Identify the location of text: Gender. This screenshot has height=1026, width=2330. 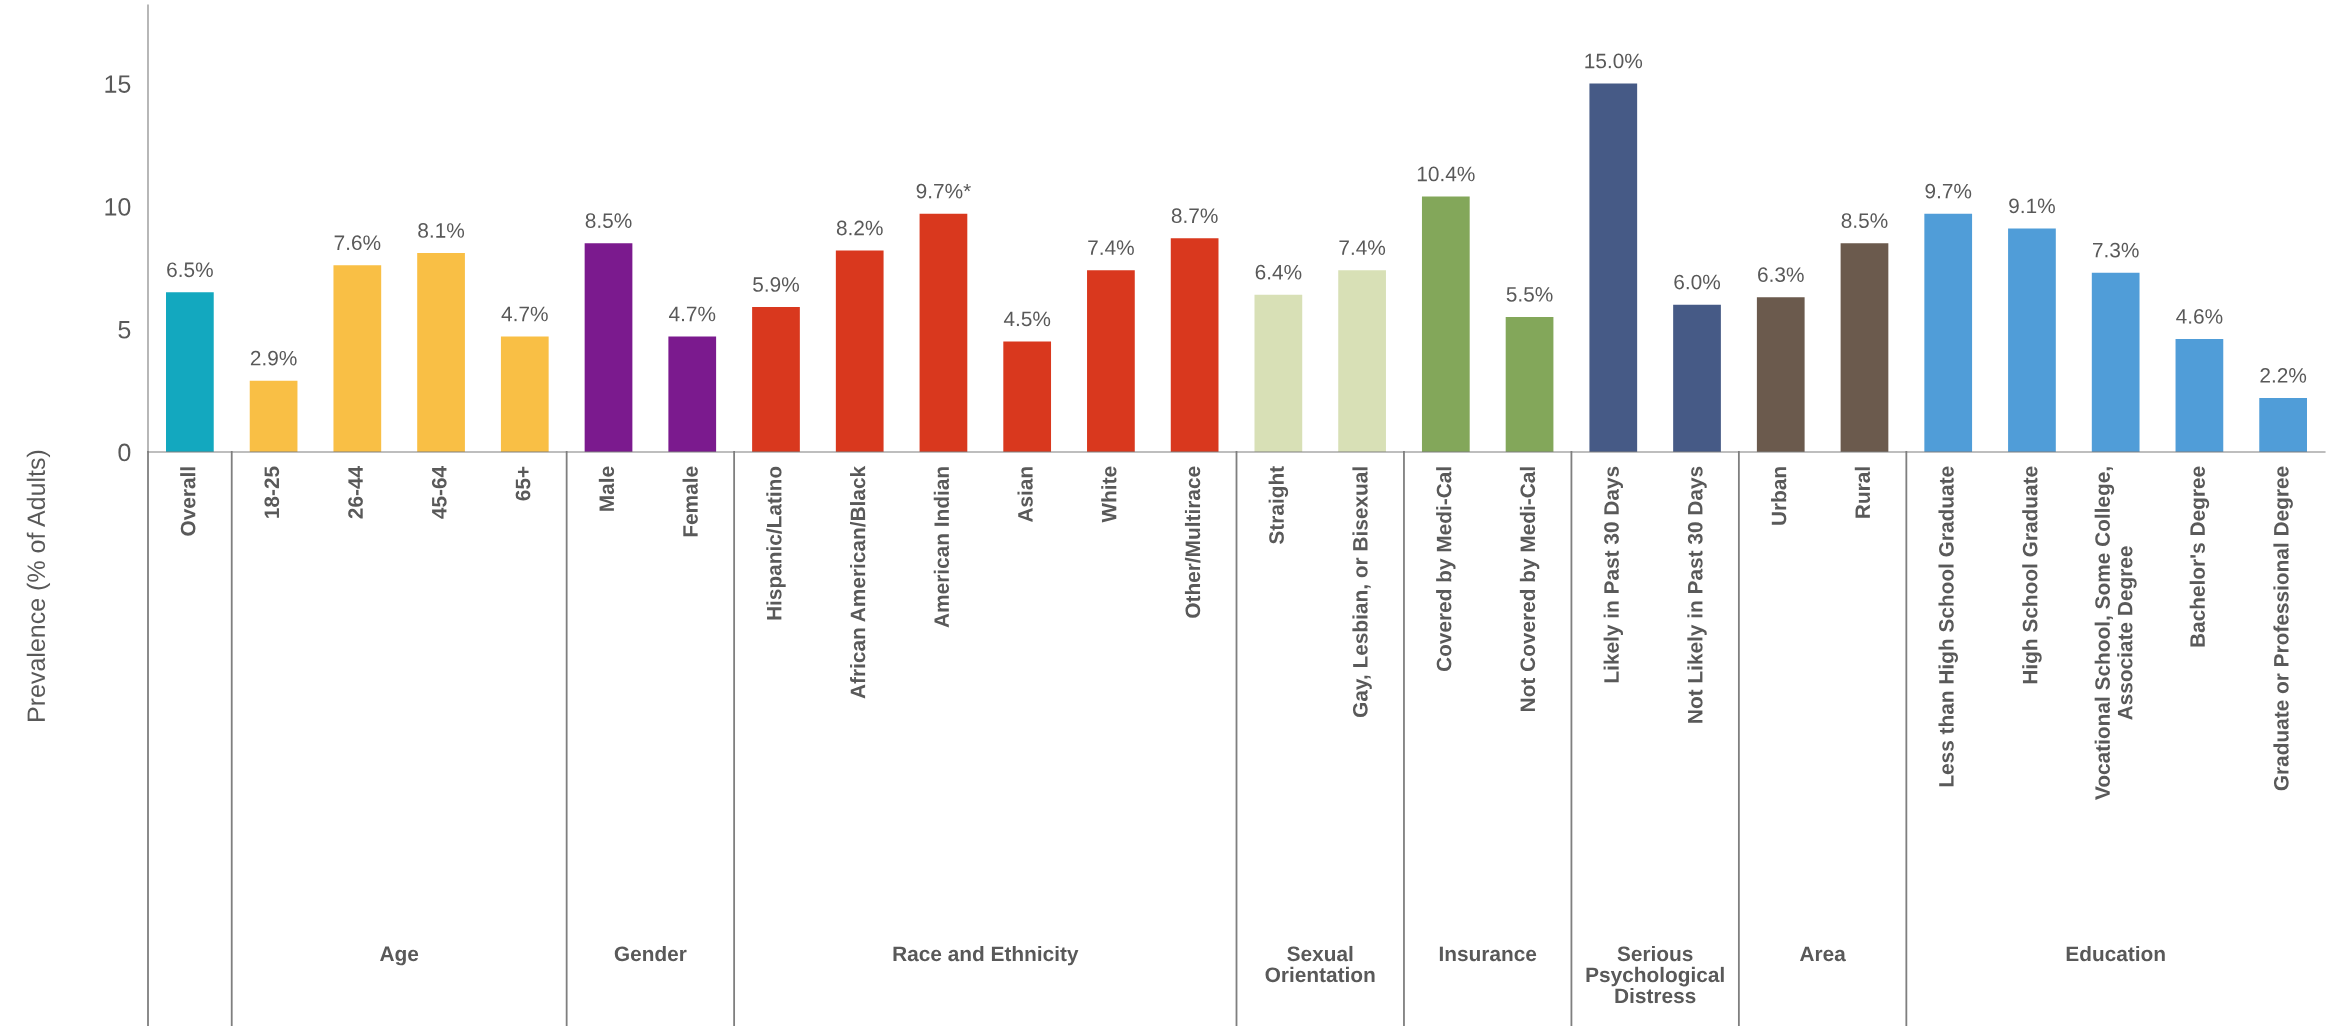
(650, 953).